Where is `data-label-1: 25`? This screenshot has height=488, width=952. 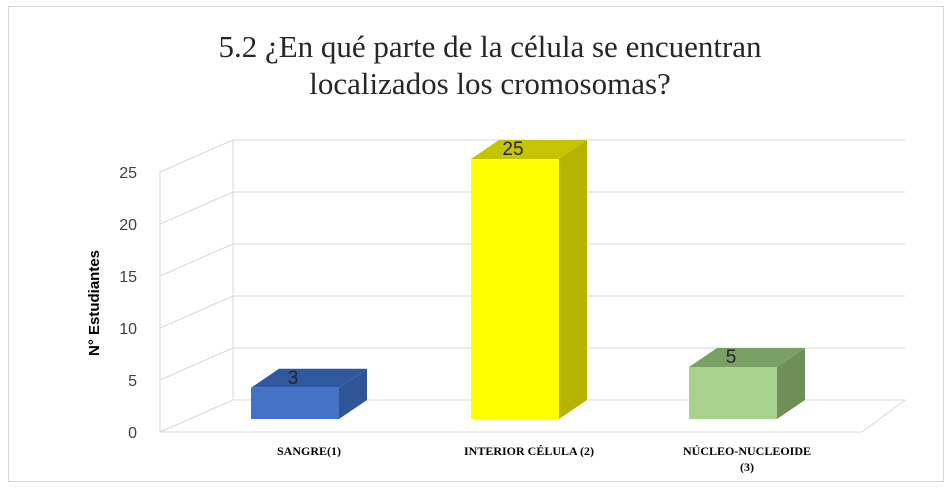
data-label-1: 25 is located at coordinates (512, 149).